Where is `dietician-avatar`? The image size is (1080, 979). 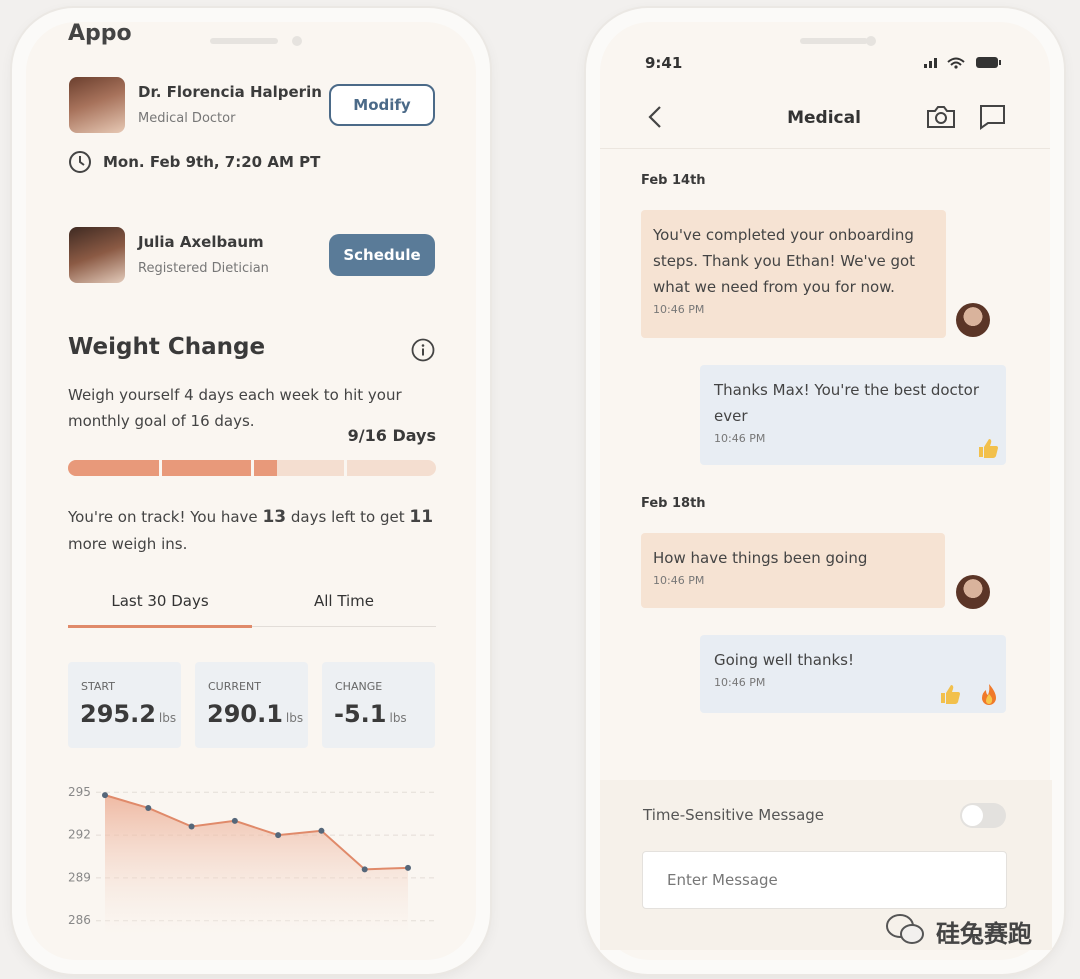
dietician-avatar is located at coordinates (97, 255).